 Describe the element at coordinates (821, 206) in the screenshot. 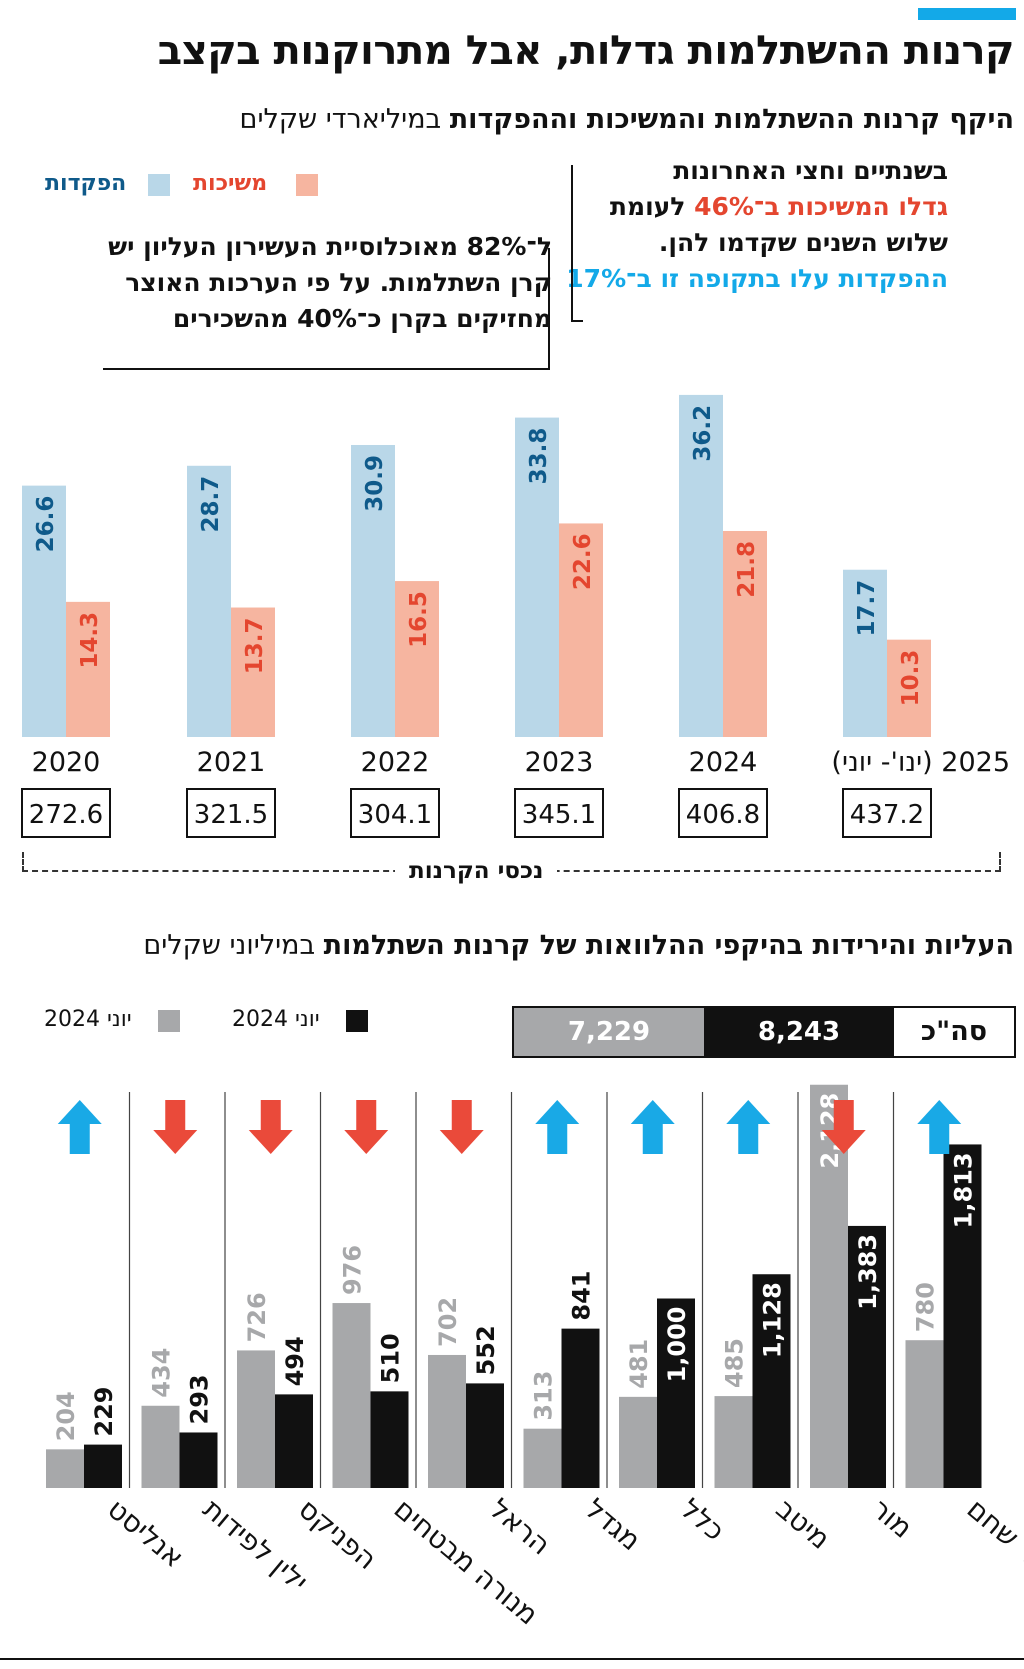

I see `callout-right-highlight-red: גדלו המשיכות ב־46%` at that location.